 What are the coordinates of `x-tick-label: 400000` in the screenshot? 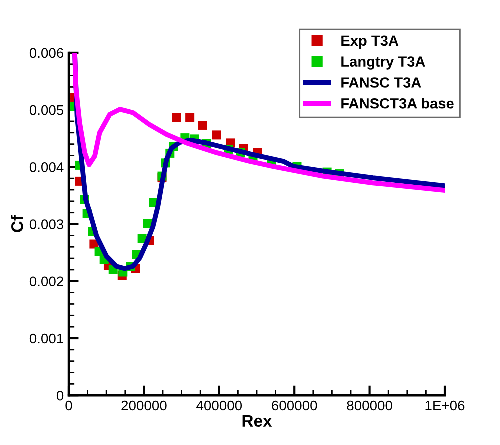 It's located at (219, 405).